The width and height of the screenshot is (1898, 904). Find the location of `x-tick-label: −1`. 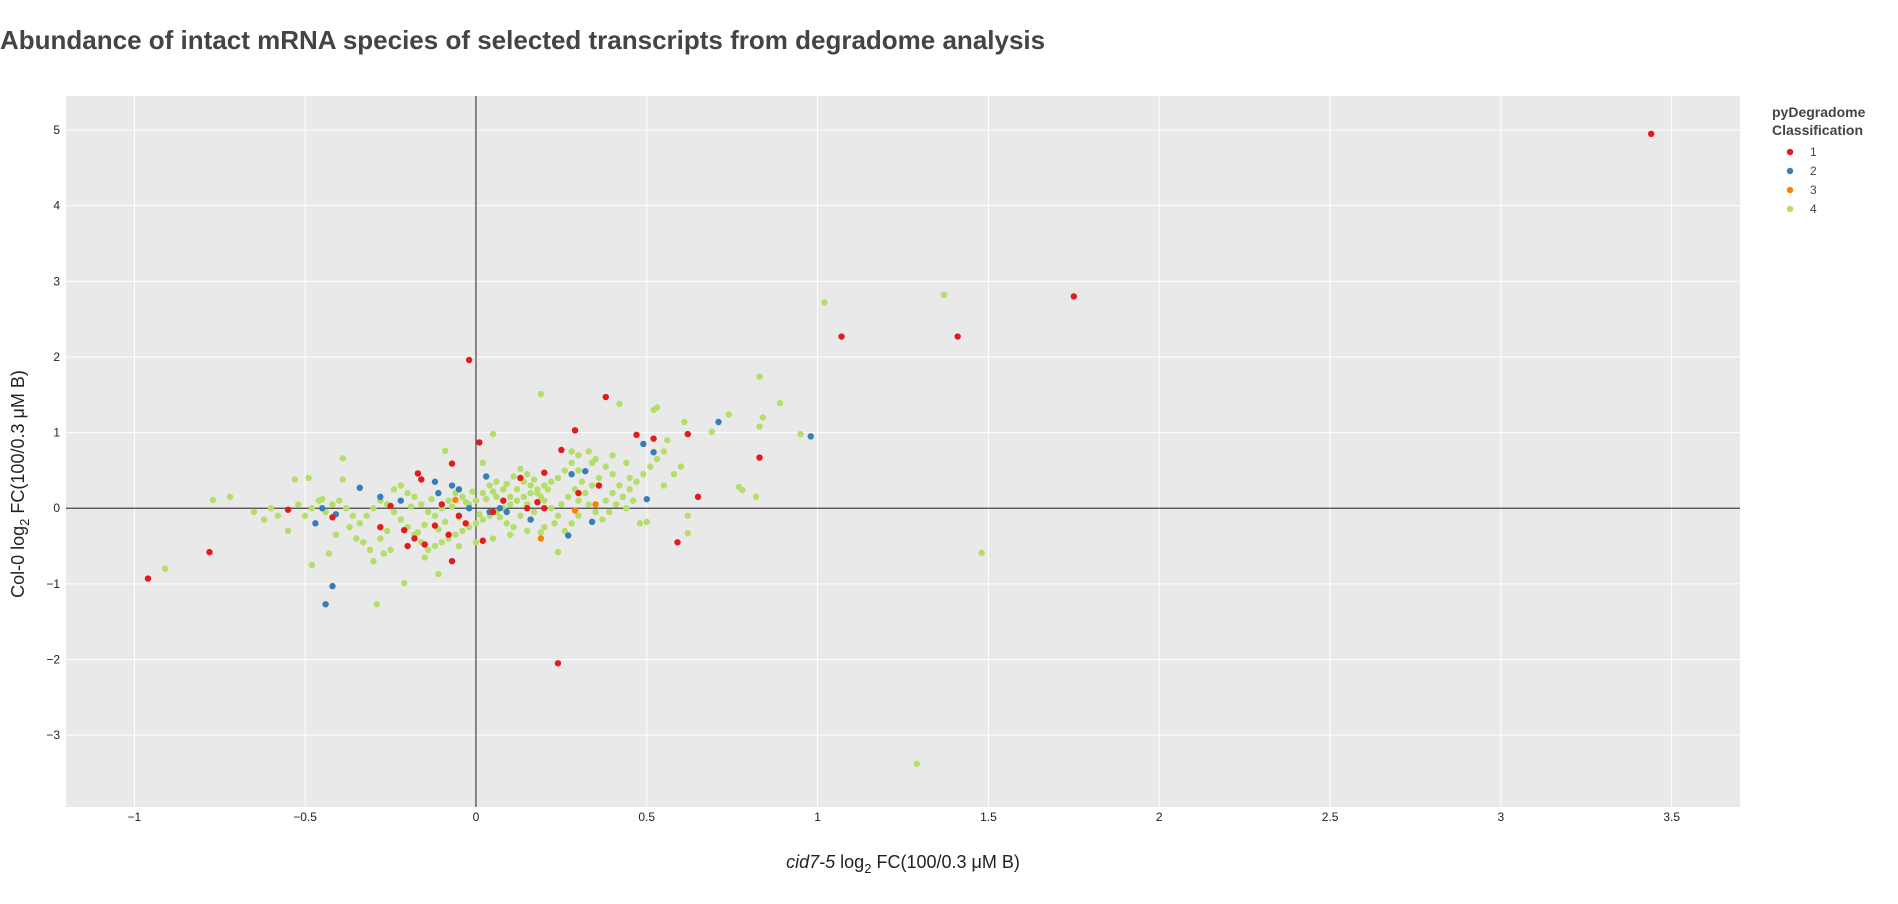

x-tick-label: −1 is located at coordinates (134, 817).